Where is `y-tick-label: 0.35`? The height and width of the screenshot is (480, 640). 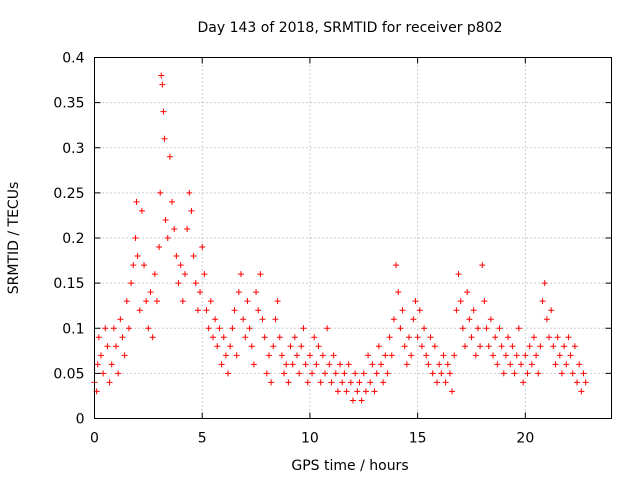
y-tick-label: 0.35 is located at coordinates (68, 104).